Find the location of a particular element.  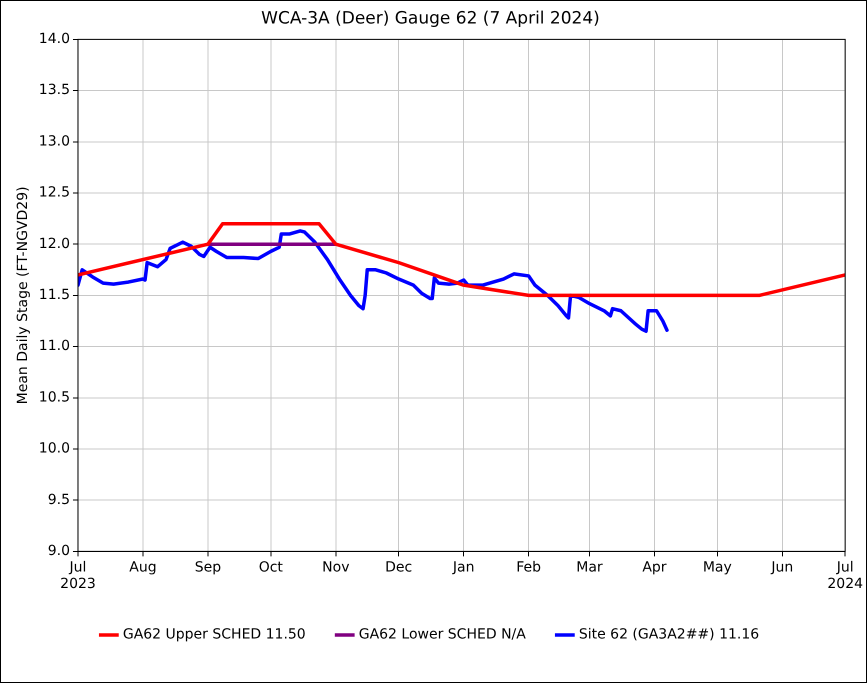

x-tick-label: Feb is located at coordinates (529, 567).